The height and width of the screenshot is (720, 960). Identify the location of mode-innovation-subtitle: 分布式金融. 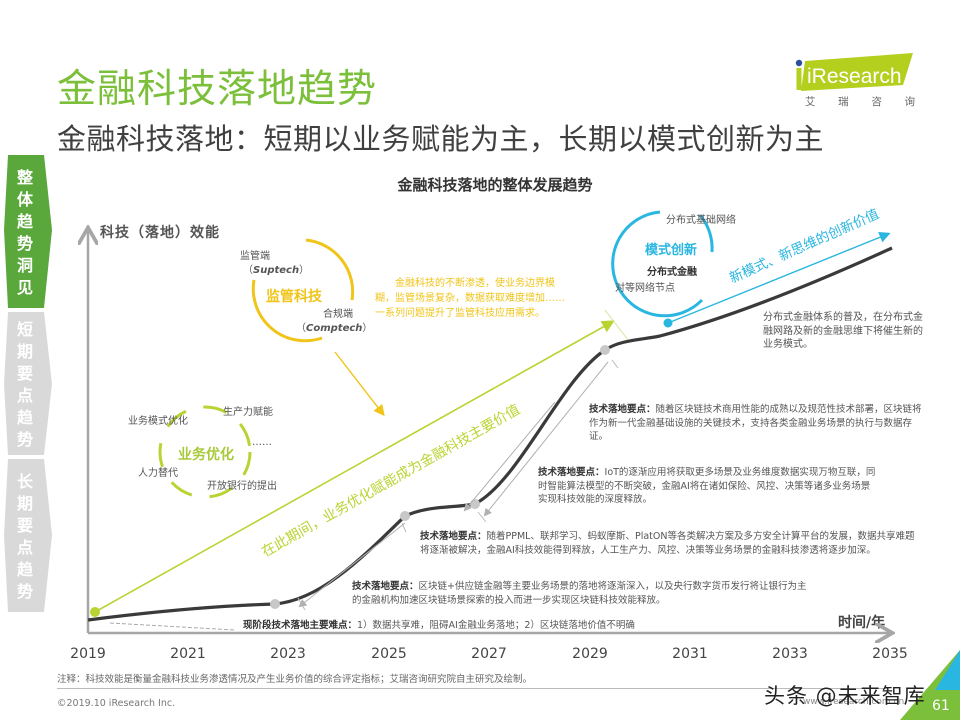
(672, 272).